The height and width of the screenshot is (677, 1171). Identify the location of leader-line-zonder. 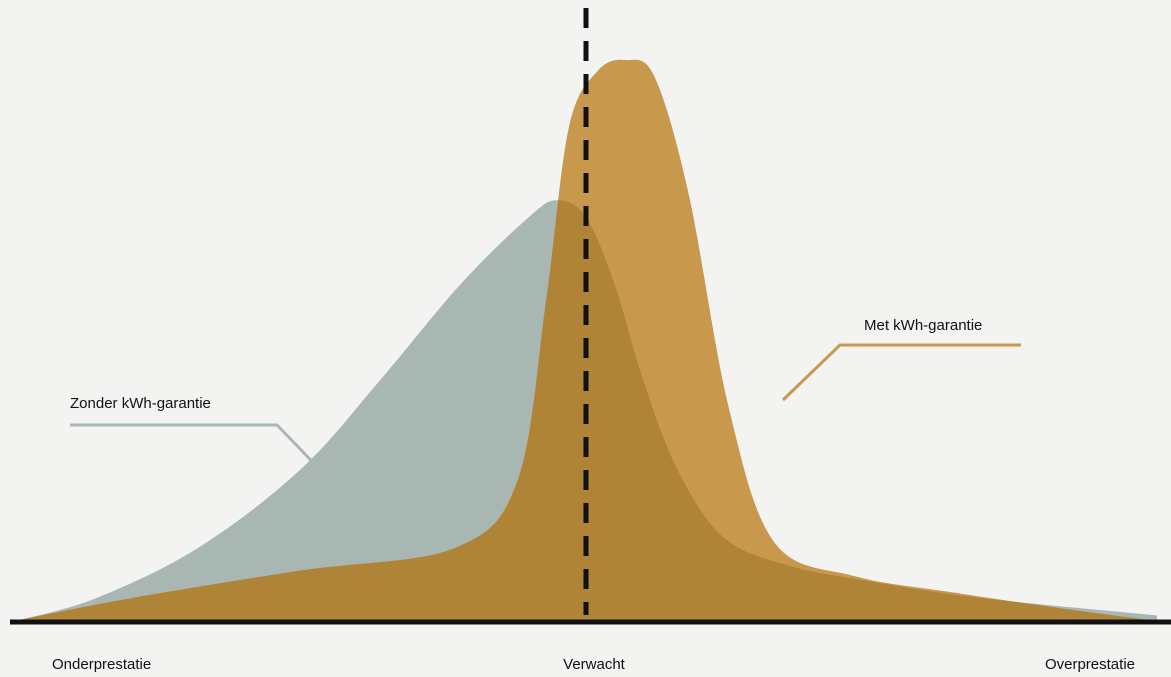
(201, 452).